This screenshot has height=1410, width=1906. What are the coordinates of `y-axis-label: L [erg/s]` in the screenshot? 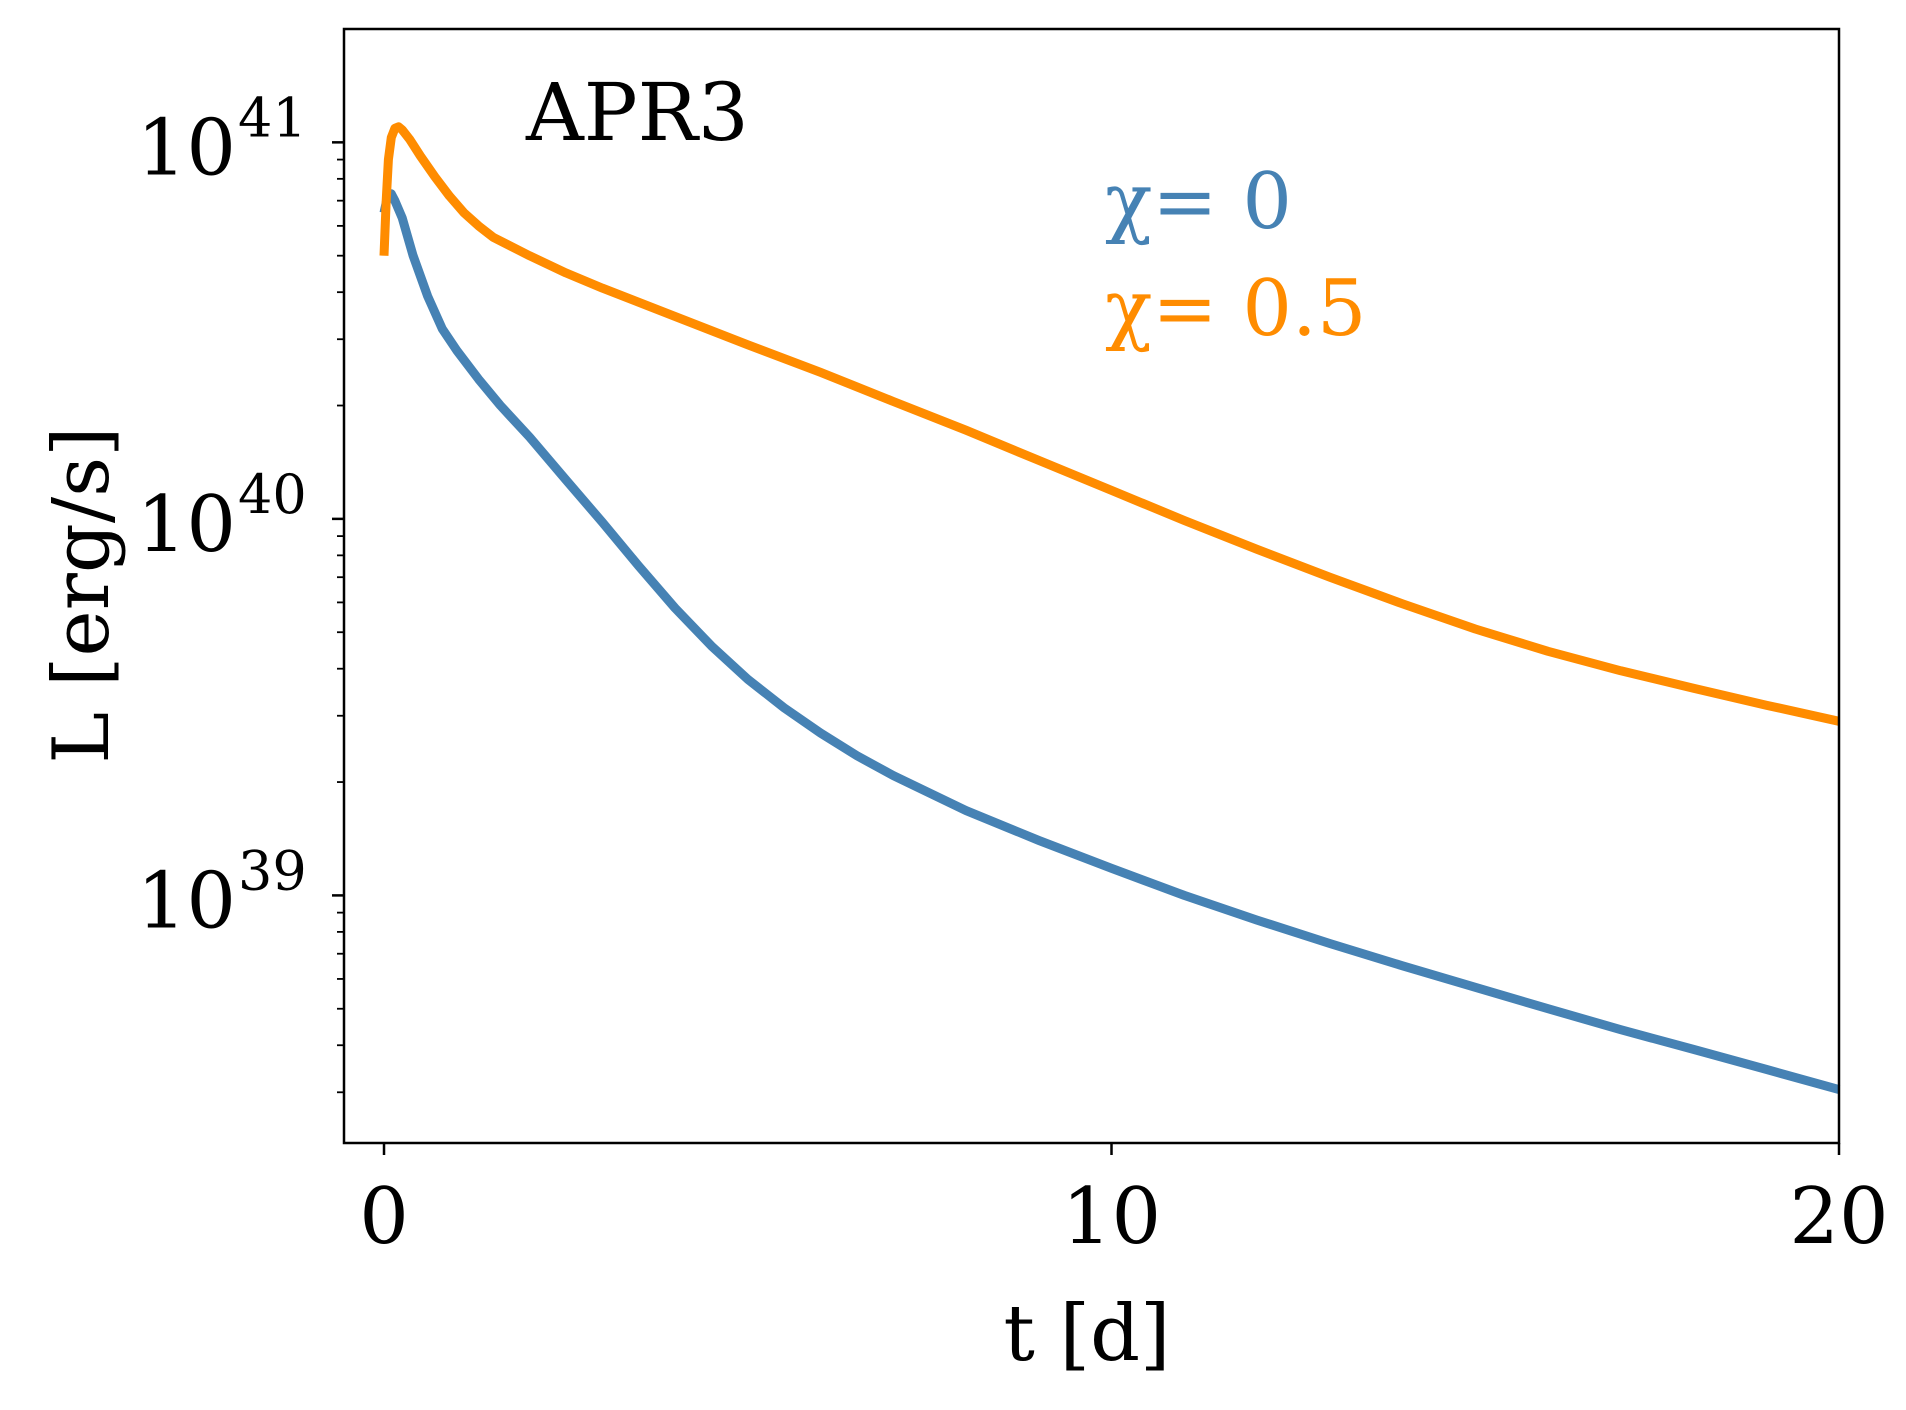 It's located at (82, 594).